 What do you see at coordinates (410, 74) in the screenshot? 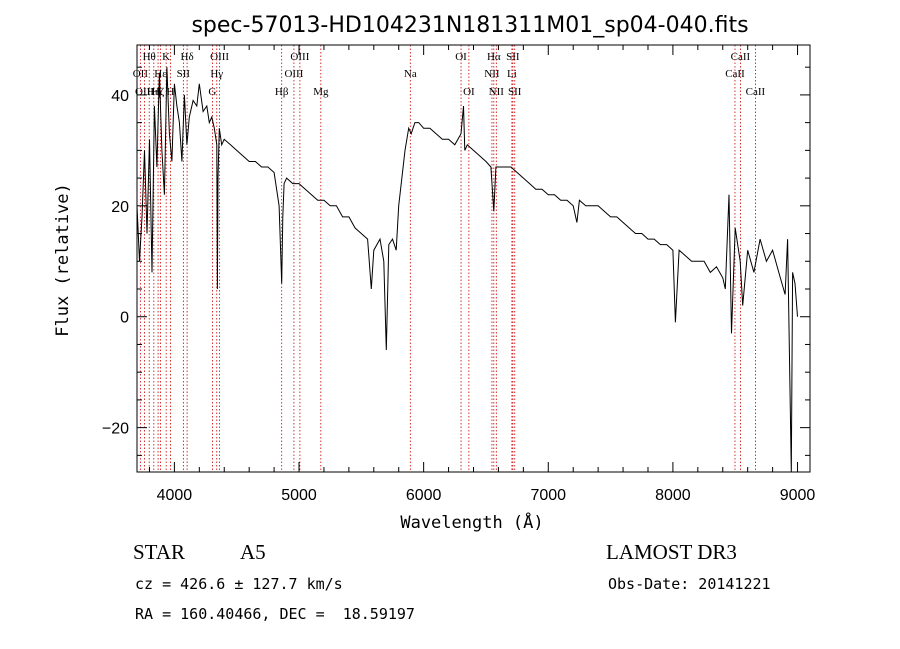
I see `line-label: Na` at bounding box center [410, 74].